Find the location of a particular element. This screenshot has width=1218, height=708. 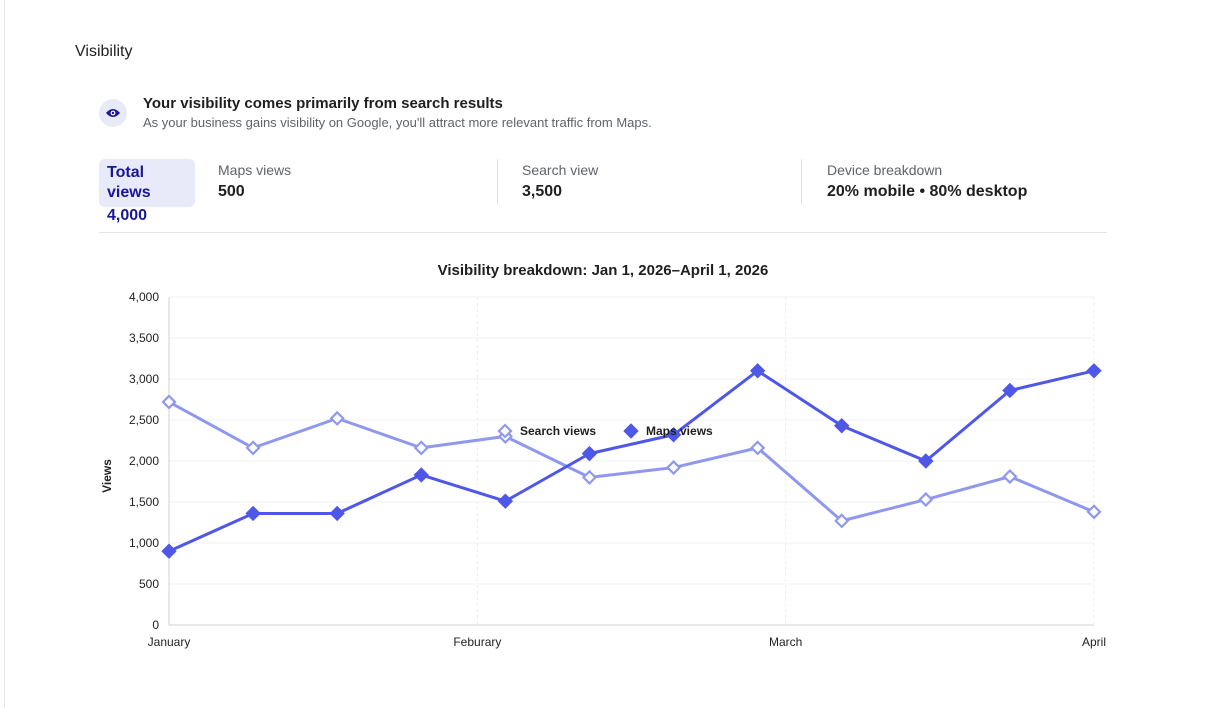

y-tick-label: 3,500 is located at coordinates (144, 338).